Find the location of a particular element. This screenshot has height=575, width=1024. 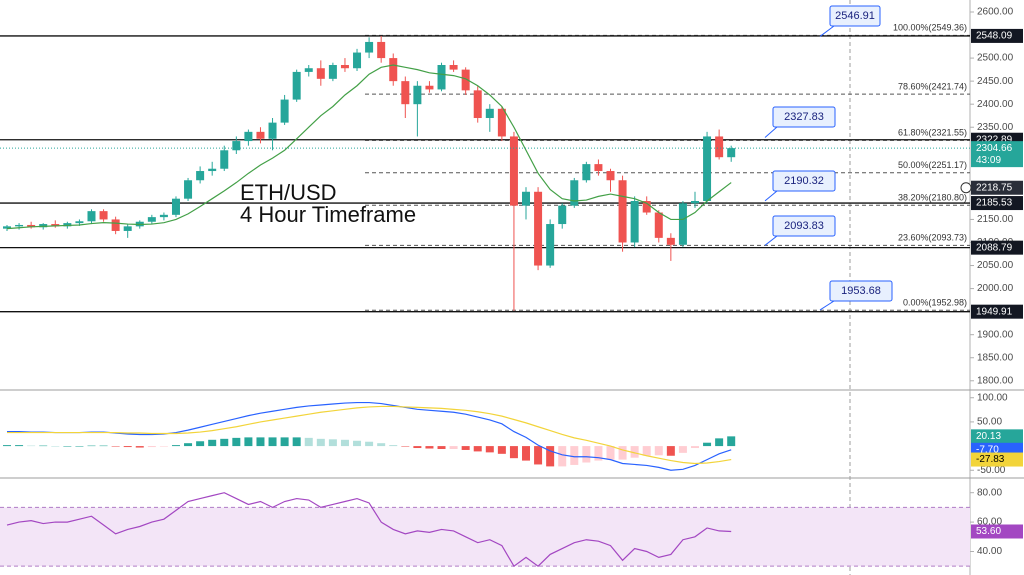

y-tick-label: 60.00 is located at coordinates (989, 522).